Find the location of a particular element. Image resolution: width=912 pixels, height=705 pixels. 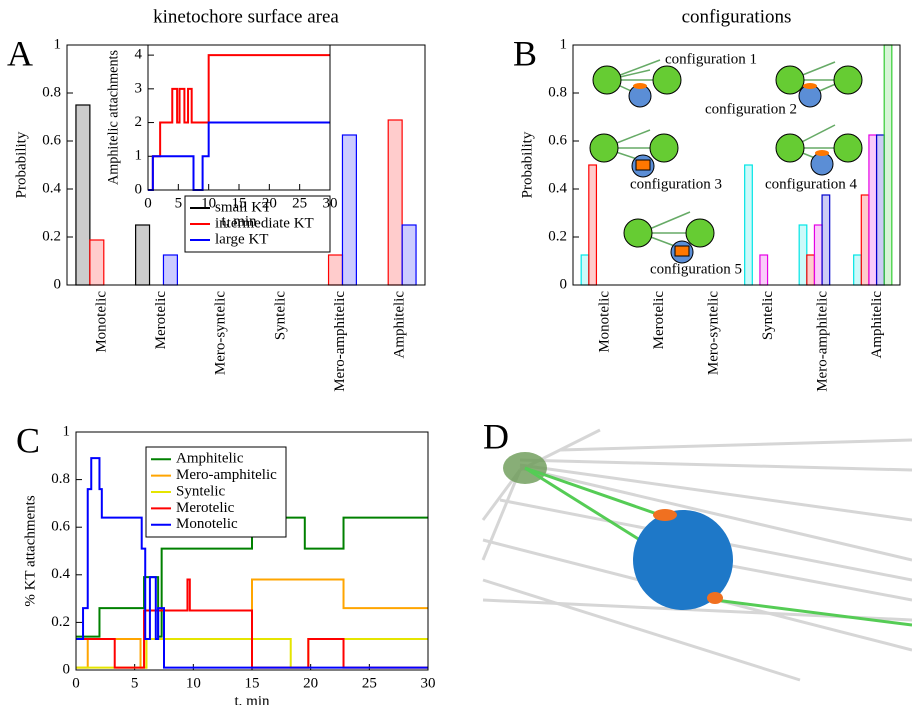

x-tick-label: 30 is located at coordinates (330, 203).